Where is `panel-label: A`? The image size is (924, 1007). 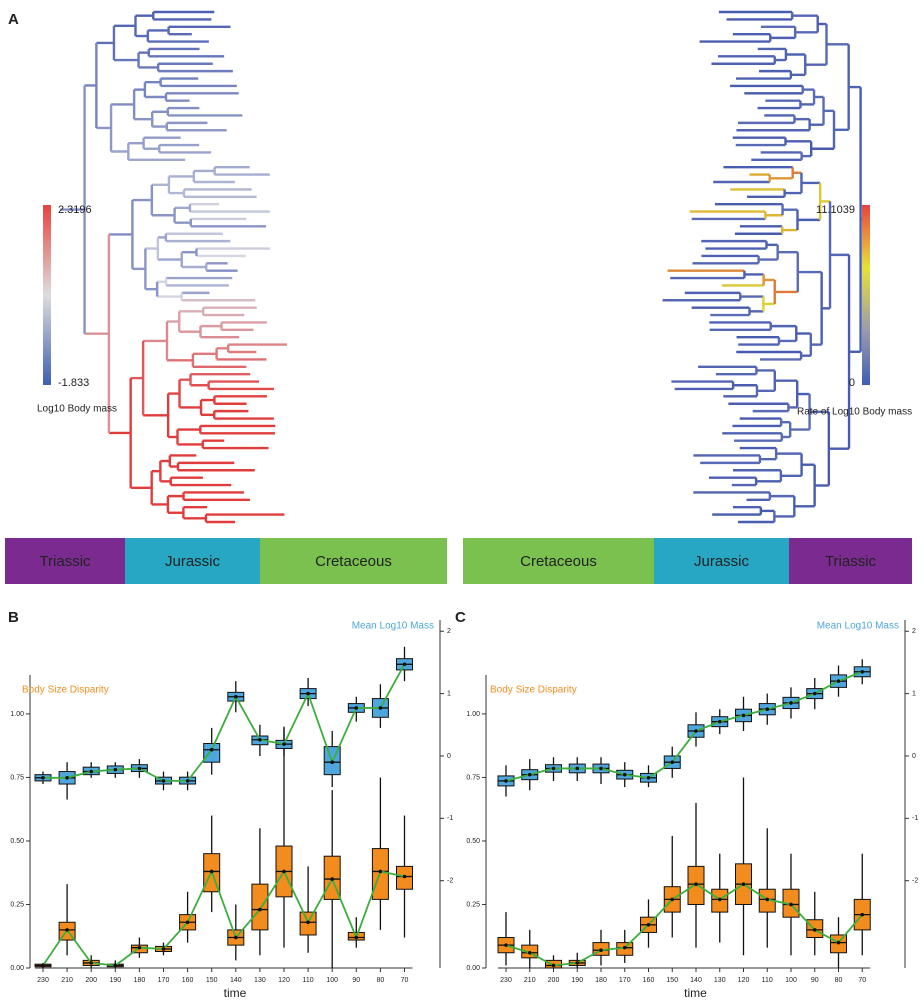
panel-label: A is located at coordinates (13, 19).